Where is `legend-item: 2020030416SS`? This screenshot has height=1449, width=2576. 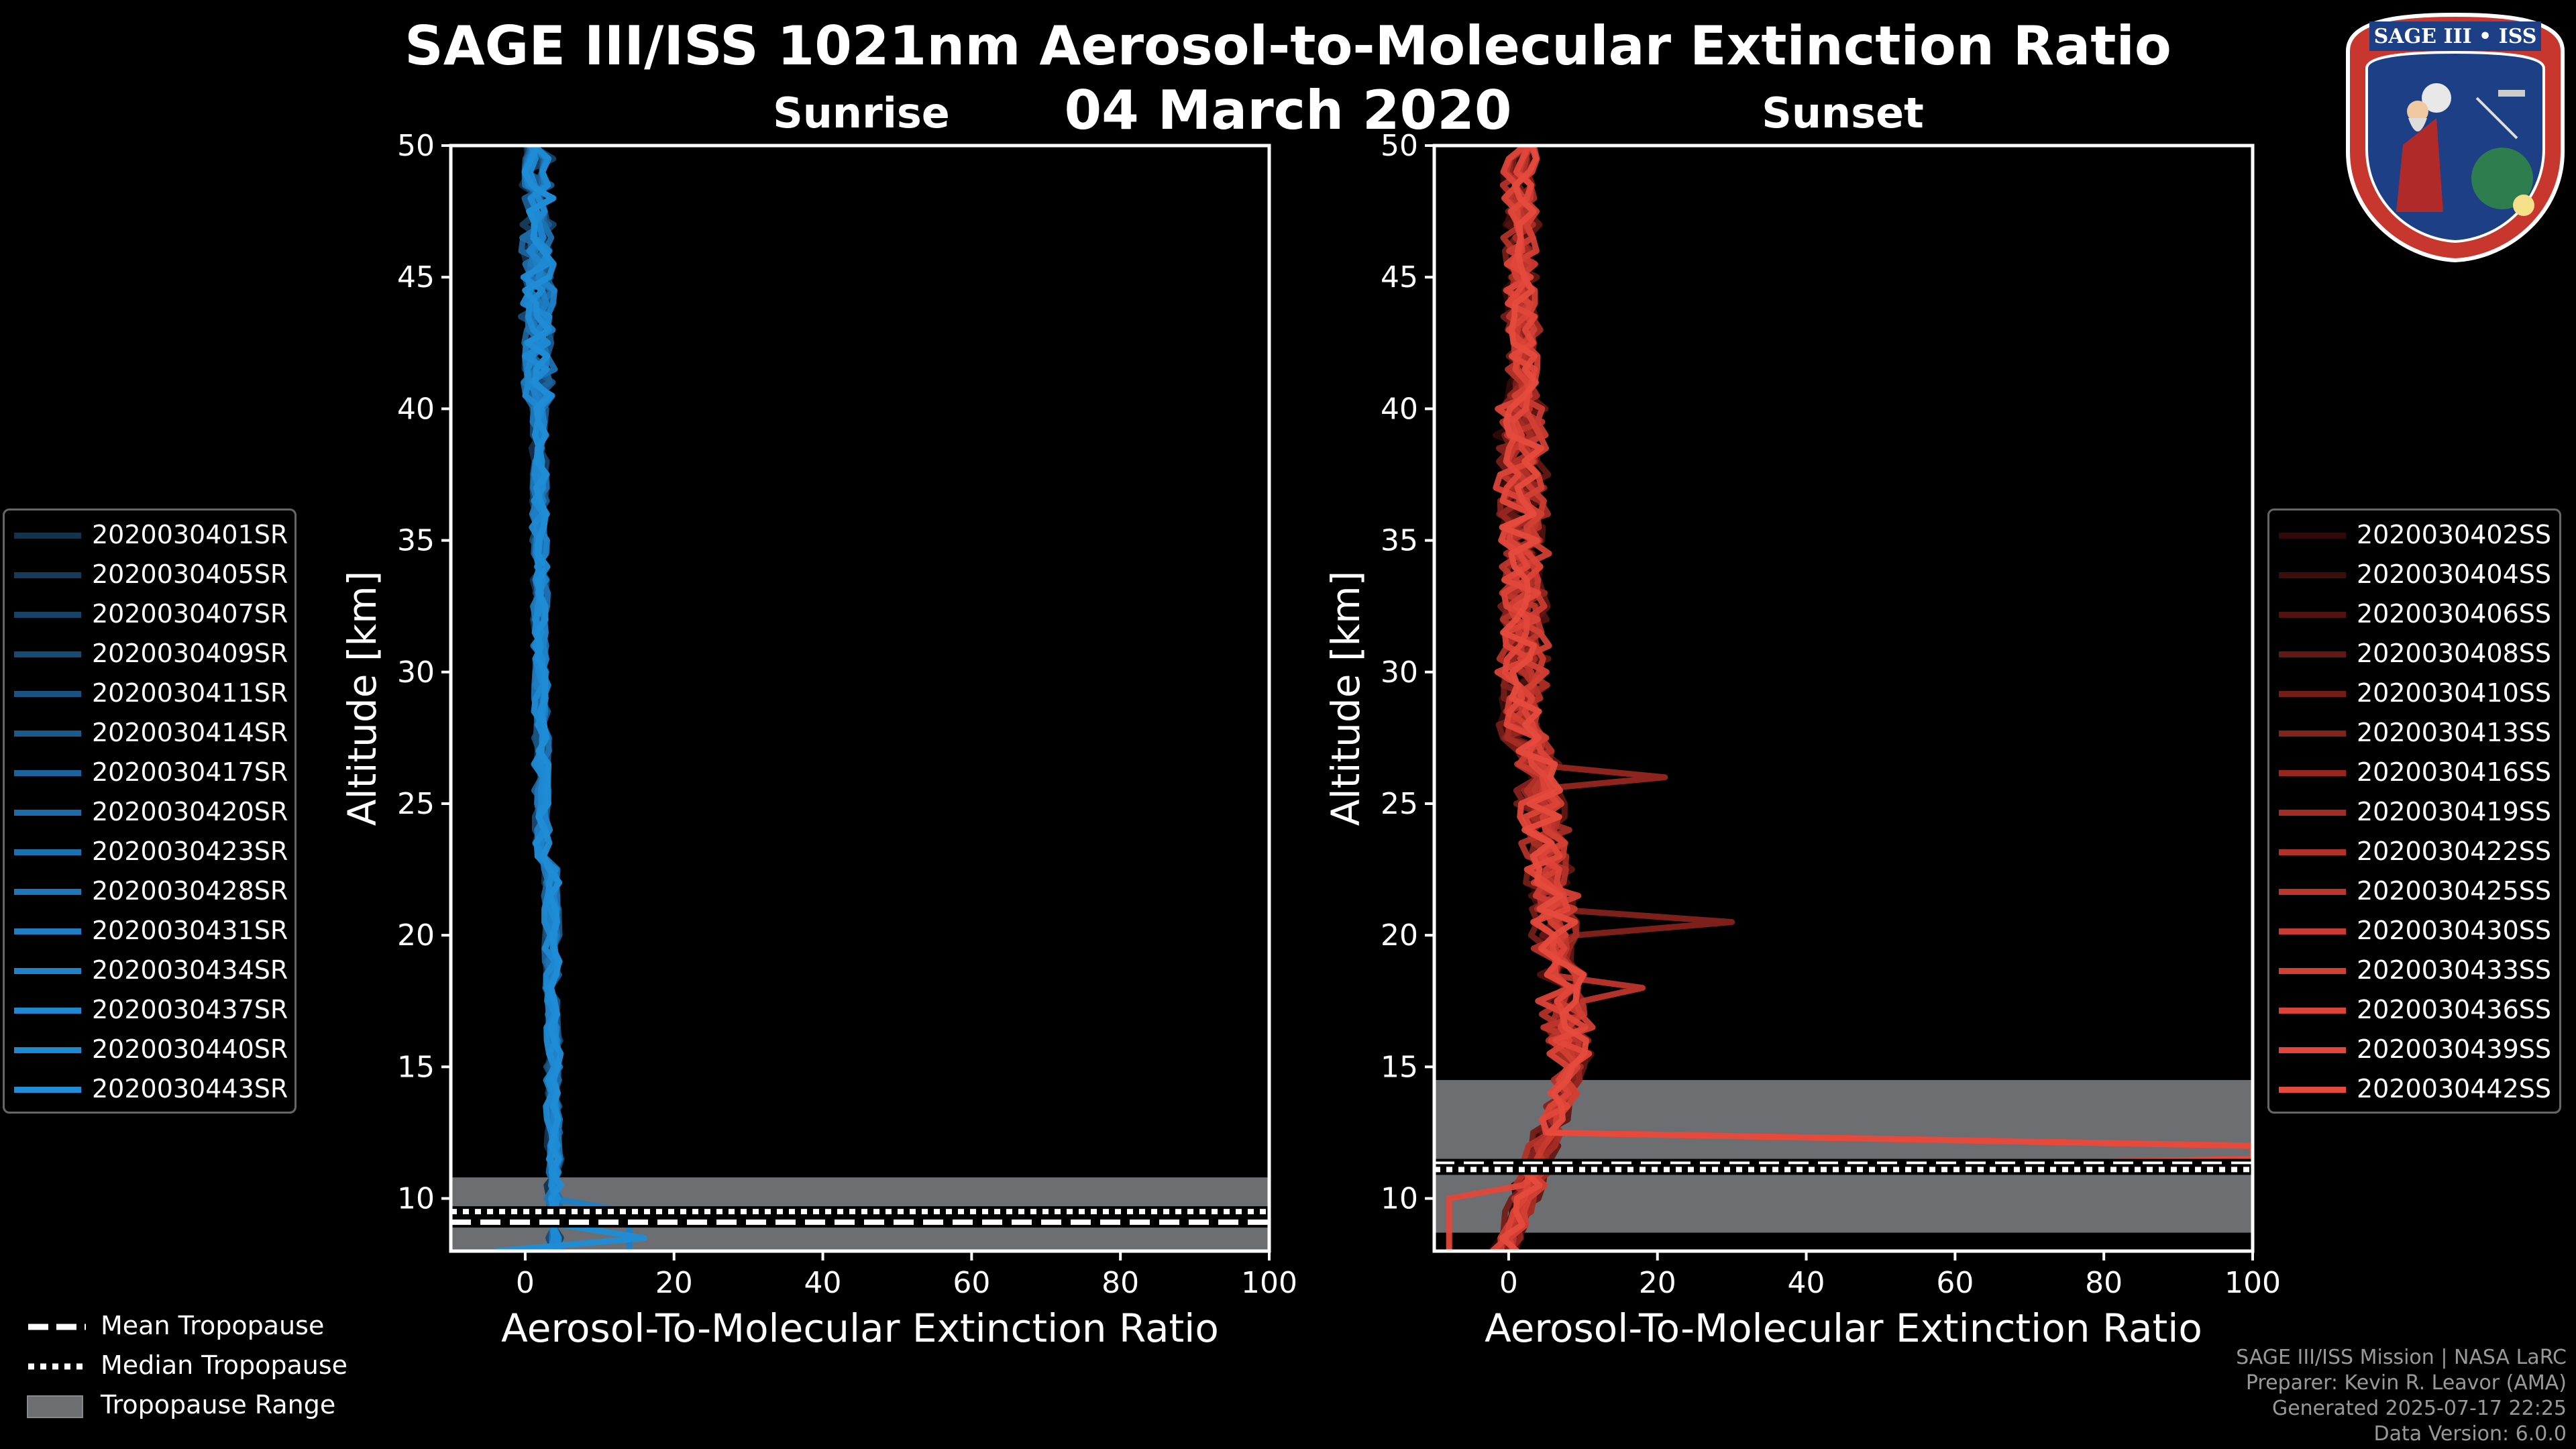 legend-item: 2020030416SS is located at coordinates (2414, 773).